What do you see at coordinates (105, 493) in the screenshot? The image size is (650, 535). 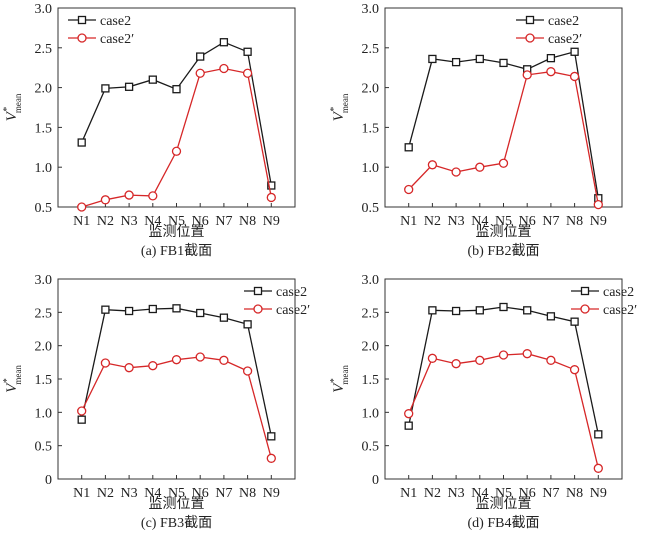 I see `x-tick-label: N2` at bounding box center [105, 493].